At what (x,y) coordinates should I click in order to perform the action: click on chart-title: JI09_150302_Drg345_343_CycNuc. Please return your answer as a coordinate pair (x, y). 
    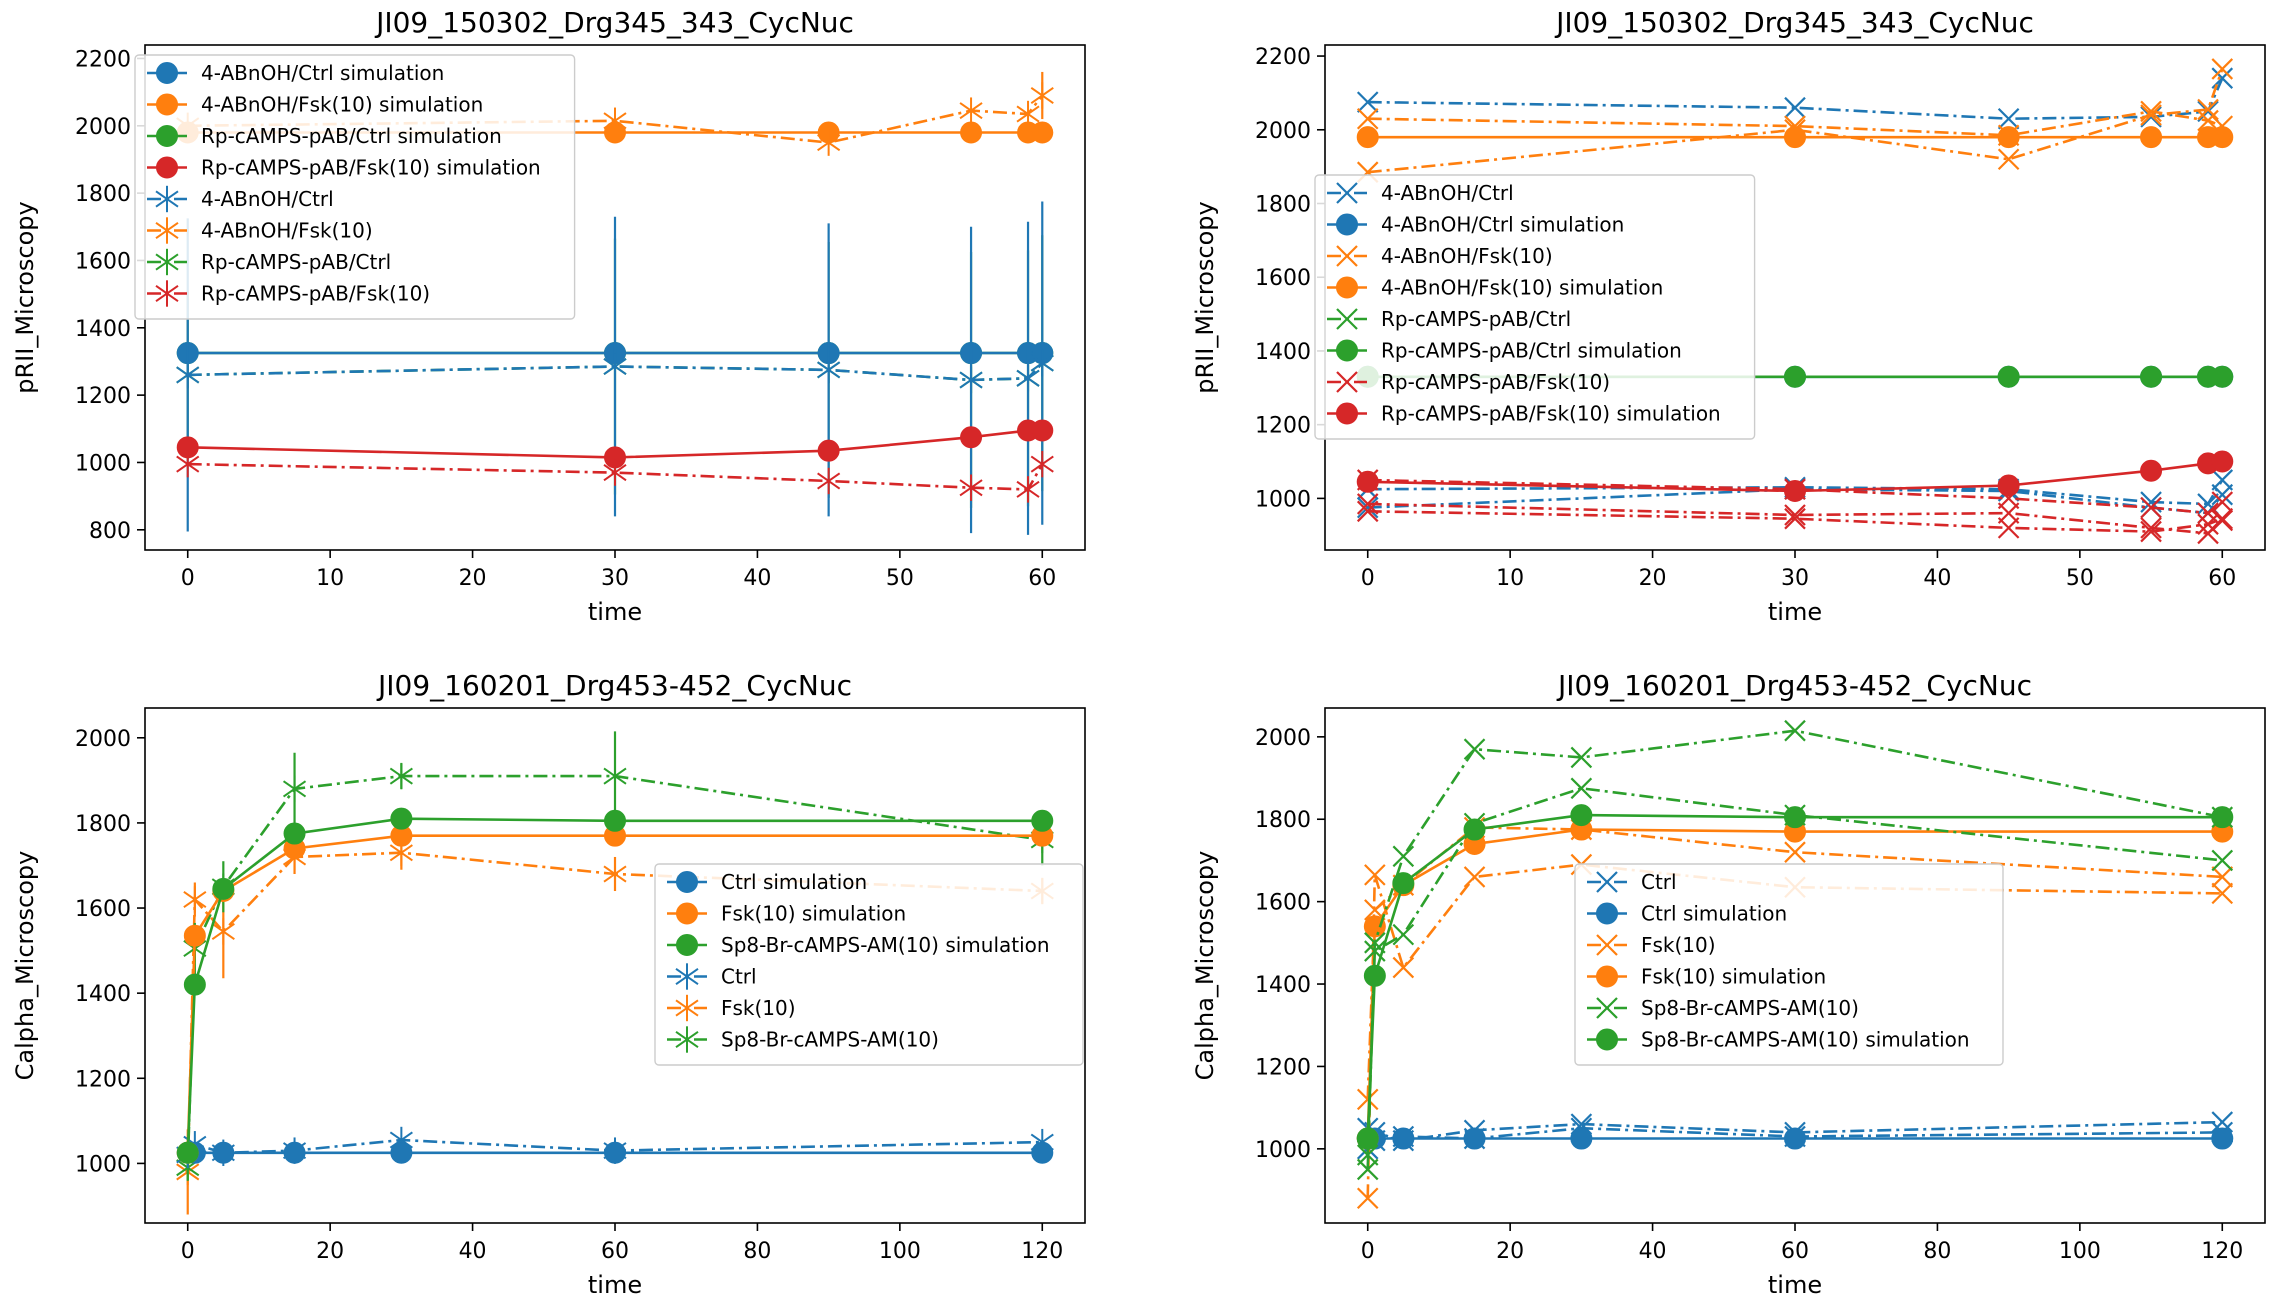
    Looking at the image, I should click on (1794, 22).